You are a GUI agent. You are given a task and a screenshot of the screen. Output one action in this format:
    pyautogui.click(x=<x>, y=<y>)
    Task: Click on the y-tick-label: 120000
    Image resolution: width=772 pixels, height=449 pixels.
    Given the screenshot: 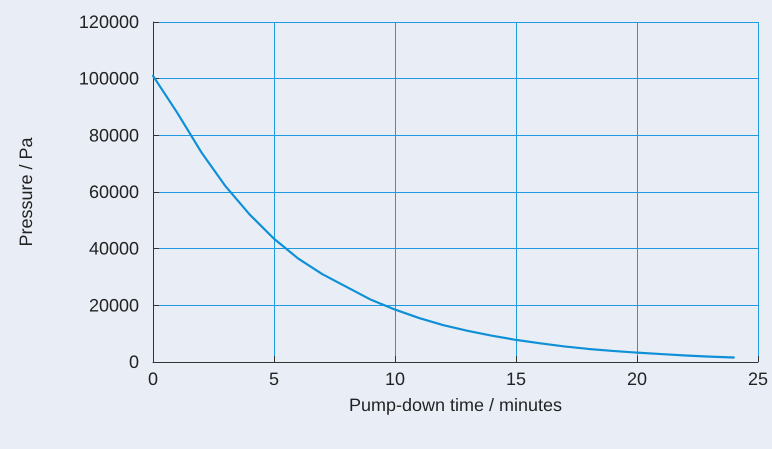 What is the action you would take?
    pyautogui.click(x=108, y=22)
    